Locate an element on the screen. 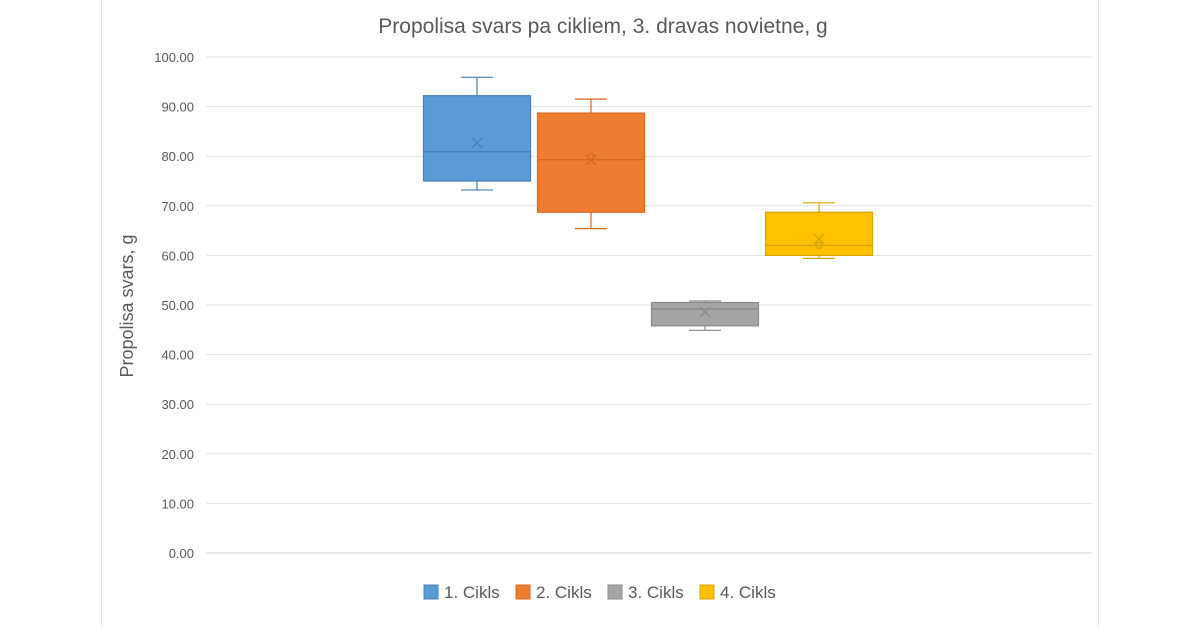 The image size is (1200, 628). y-tick-label: 60.00 is located at coordinates (177, 255).